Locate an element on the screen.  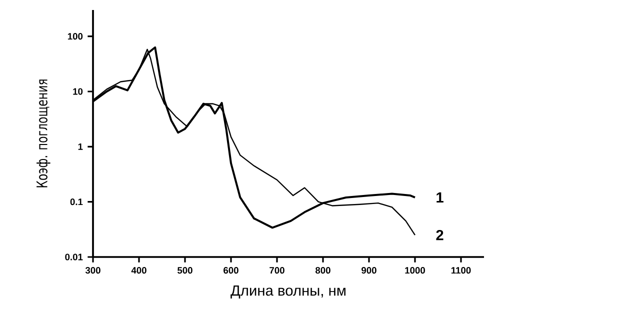
y-tick-label: 100 is located at coordinates (75, 36).